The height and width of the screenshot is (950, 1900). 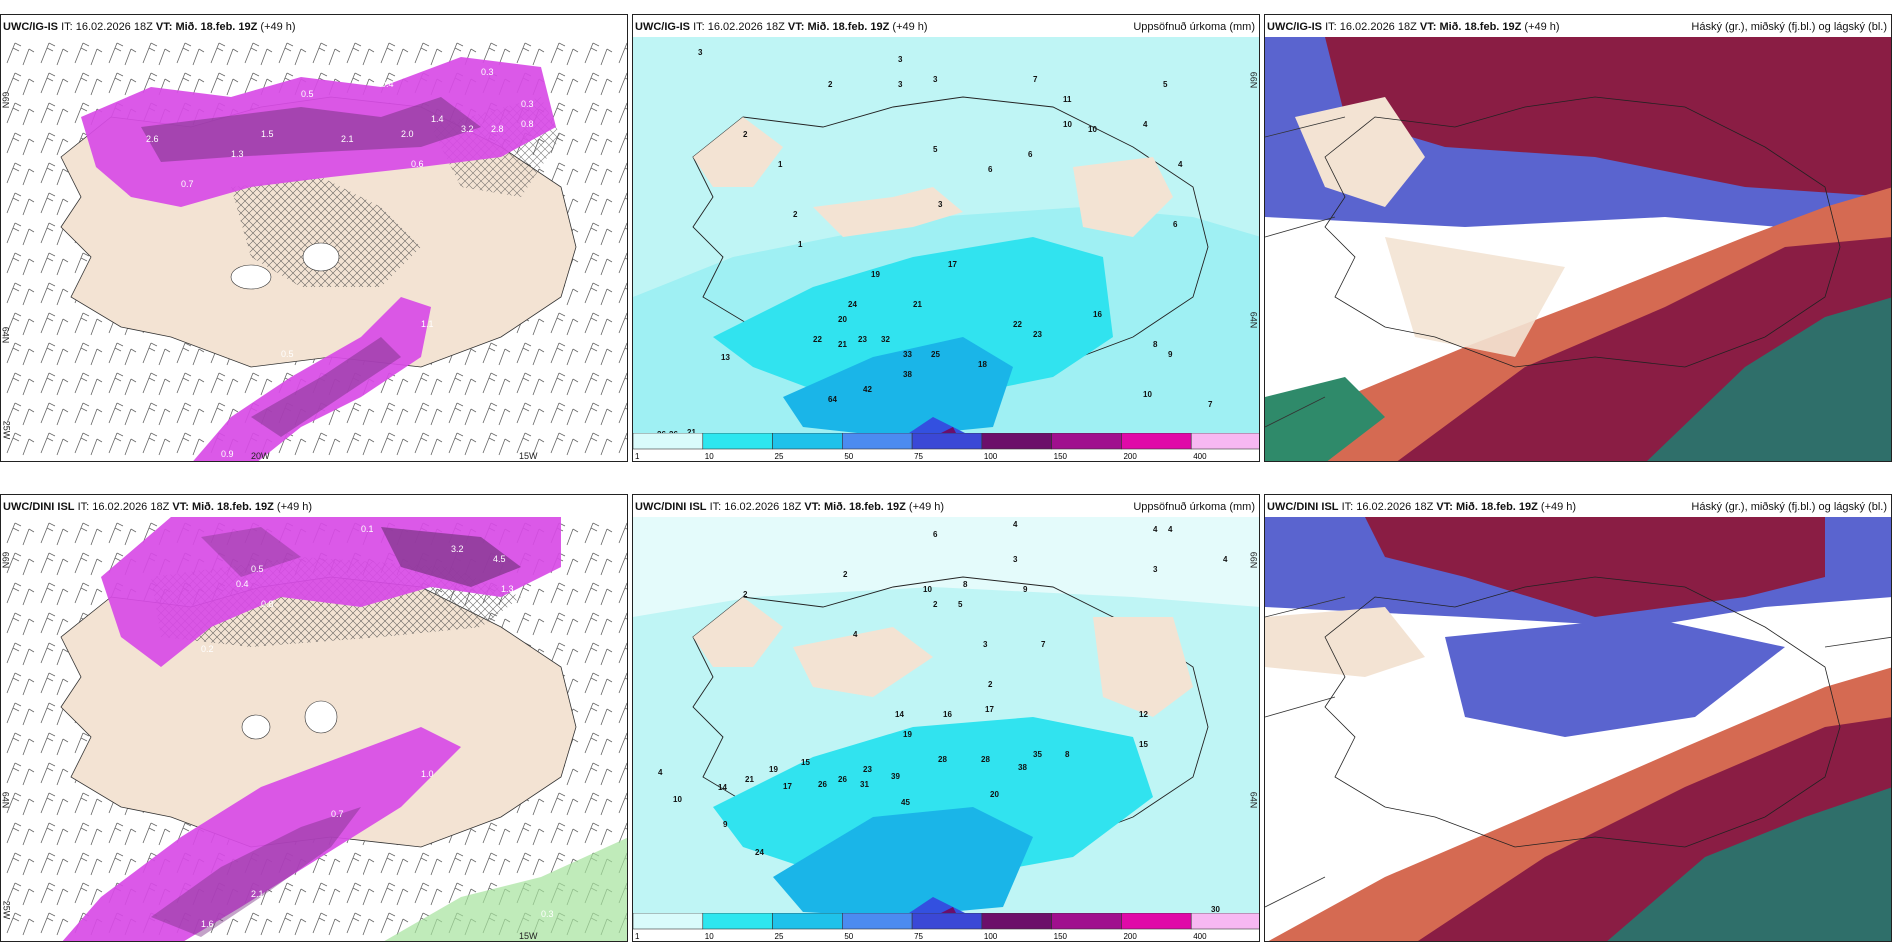 What do you see at coordinates (207, 924) in the screenshot?
I see `svg-text: 1.6` at bounding box center [207, 924].